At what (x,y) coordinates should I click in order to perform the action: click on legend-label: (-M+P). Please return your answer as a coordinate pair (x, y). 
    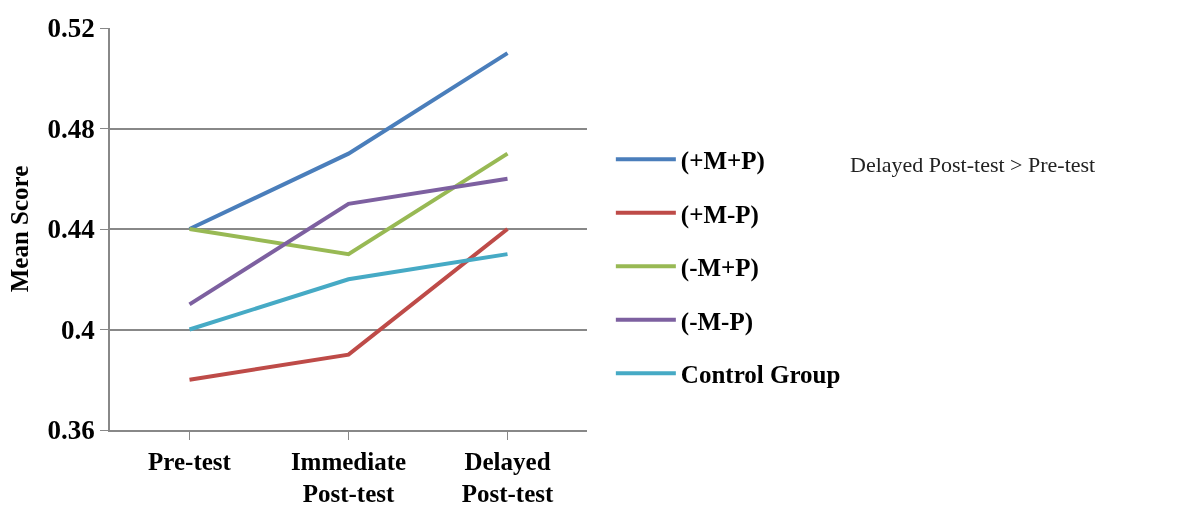
    Looking at the image, I should click on (719, 268).